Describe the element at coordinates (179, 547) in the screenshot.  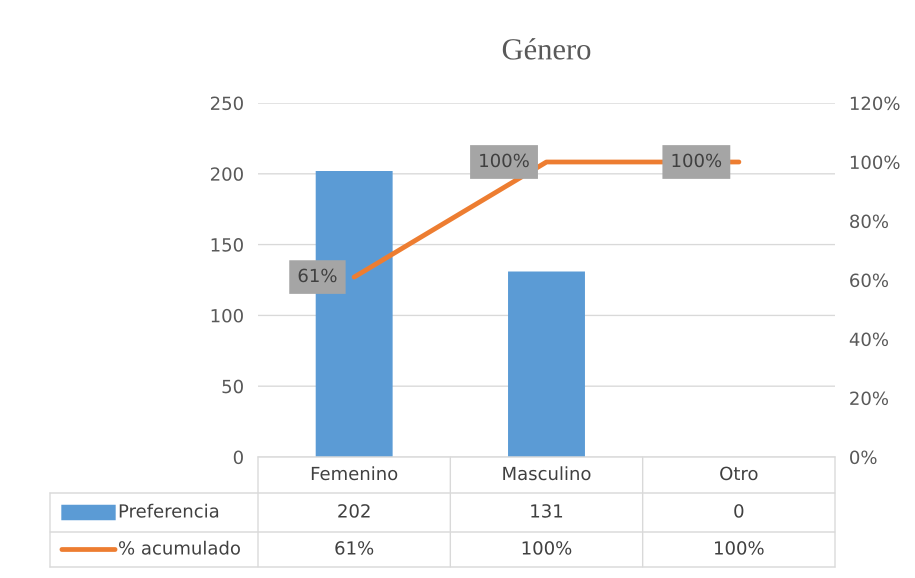
I see `legend-label: % acumulado` at that location.